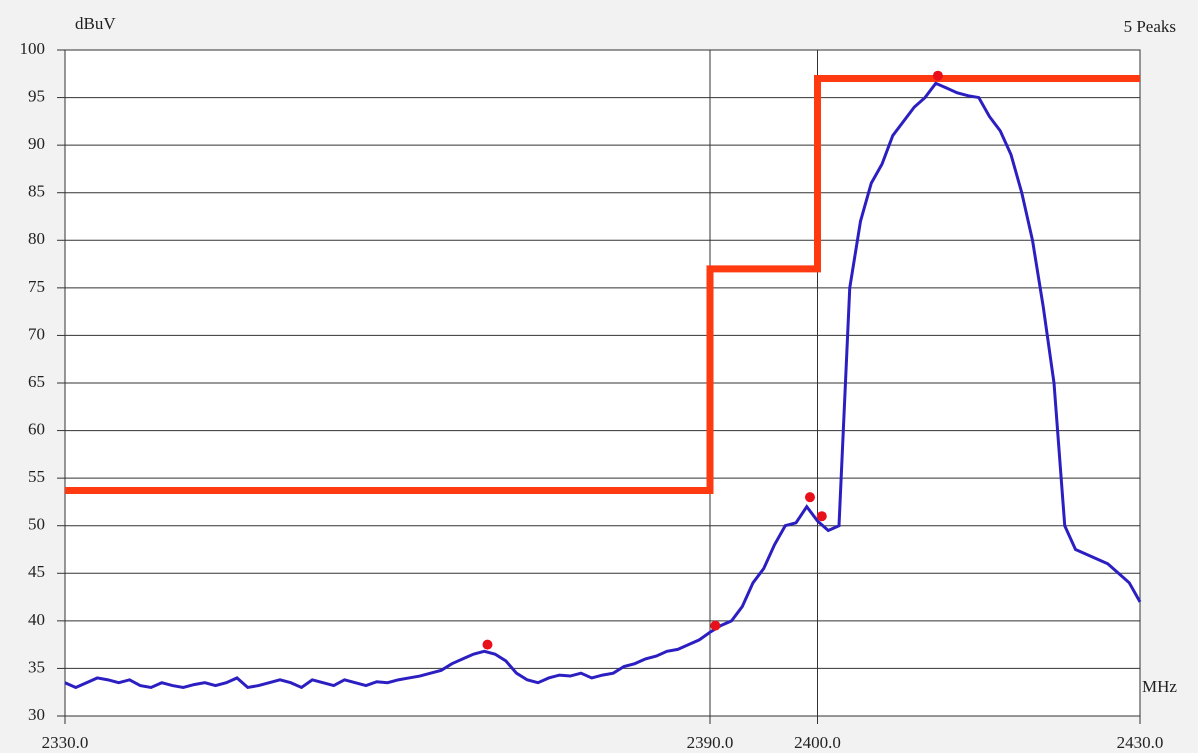 This screenshot has width=1198, height=753. I want to click on x-axis-label: MHz, so click(1159, 686).